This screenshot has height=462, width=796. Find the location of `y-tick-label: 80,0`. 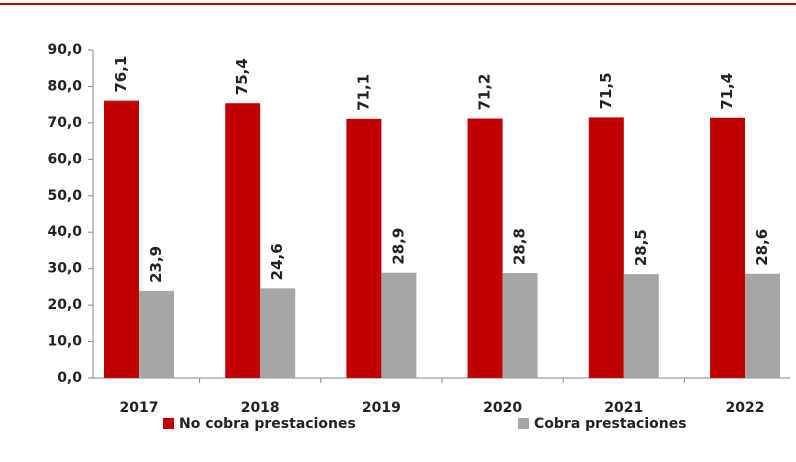

y-tick-label: 80,0 is located at coordinates (64, 86).